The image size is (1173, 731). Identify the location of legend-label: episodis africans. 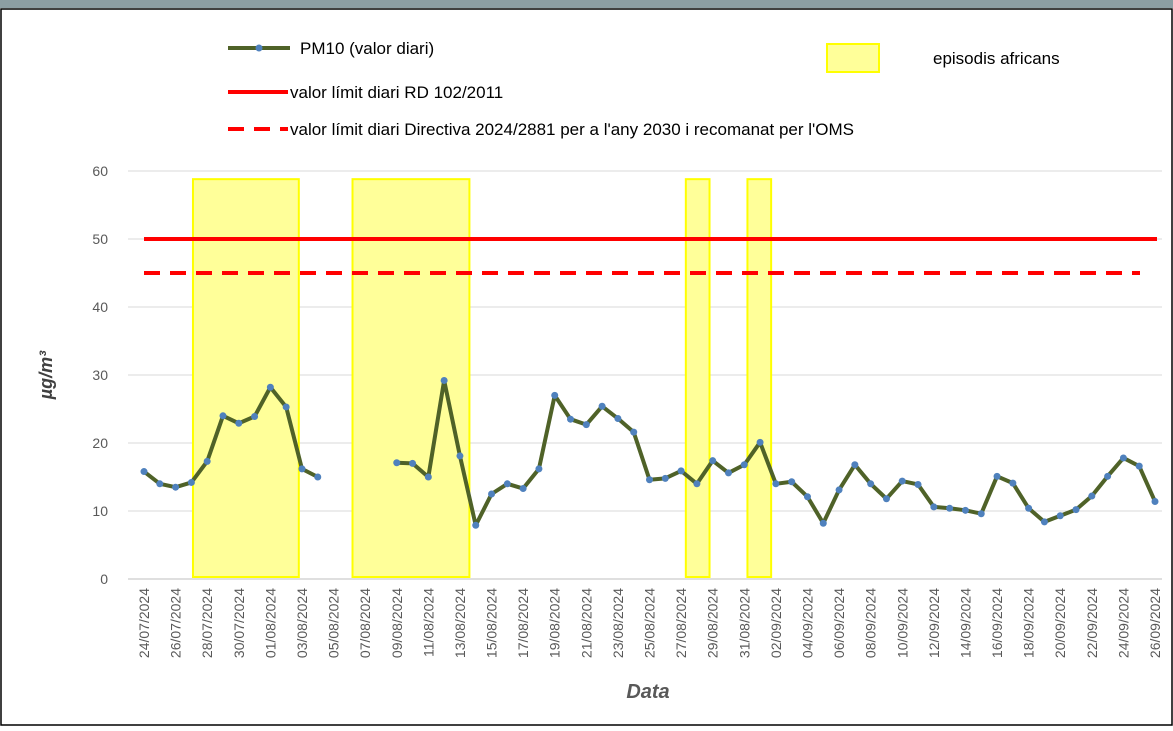
(996, 58).